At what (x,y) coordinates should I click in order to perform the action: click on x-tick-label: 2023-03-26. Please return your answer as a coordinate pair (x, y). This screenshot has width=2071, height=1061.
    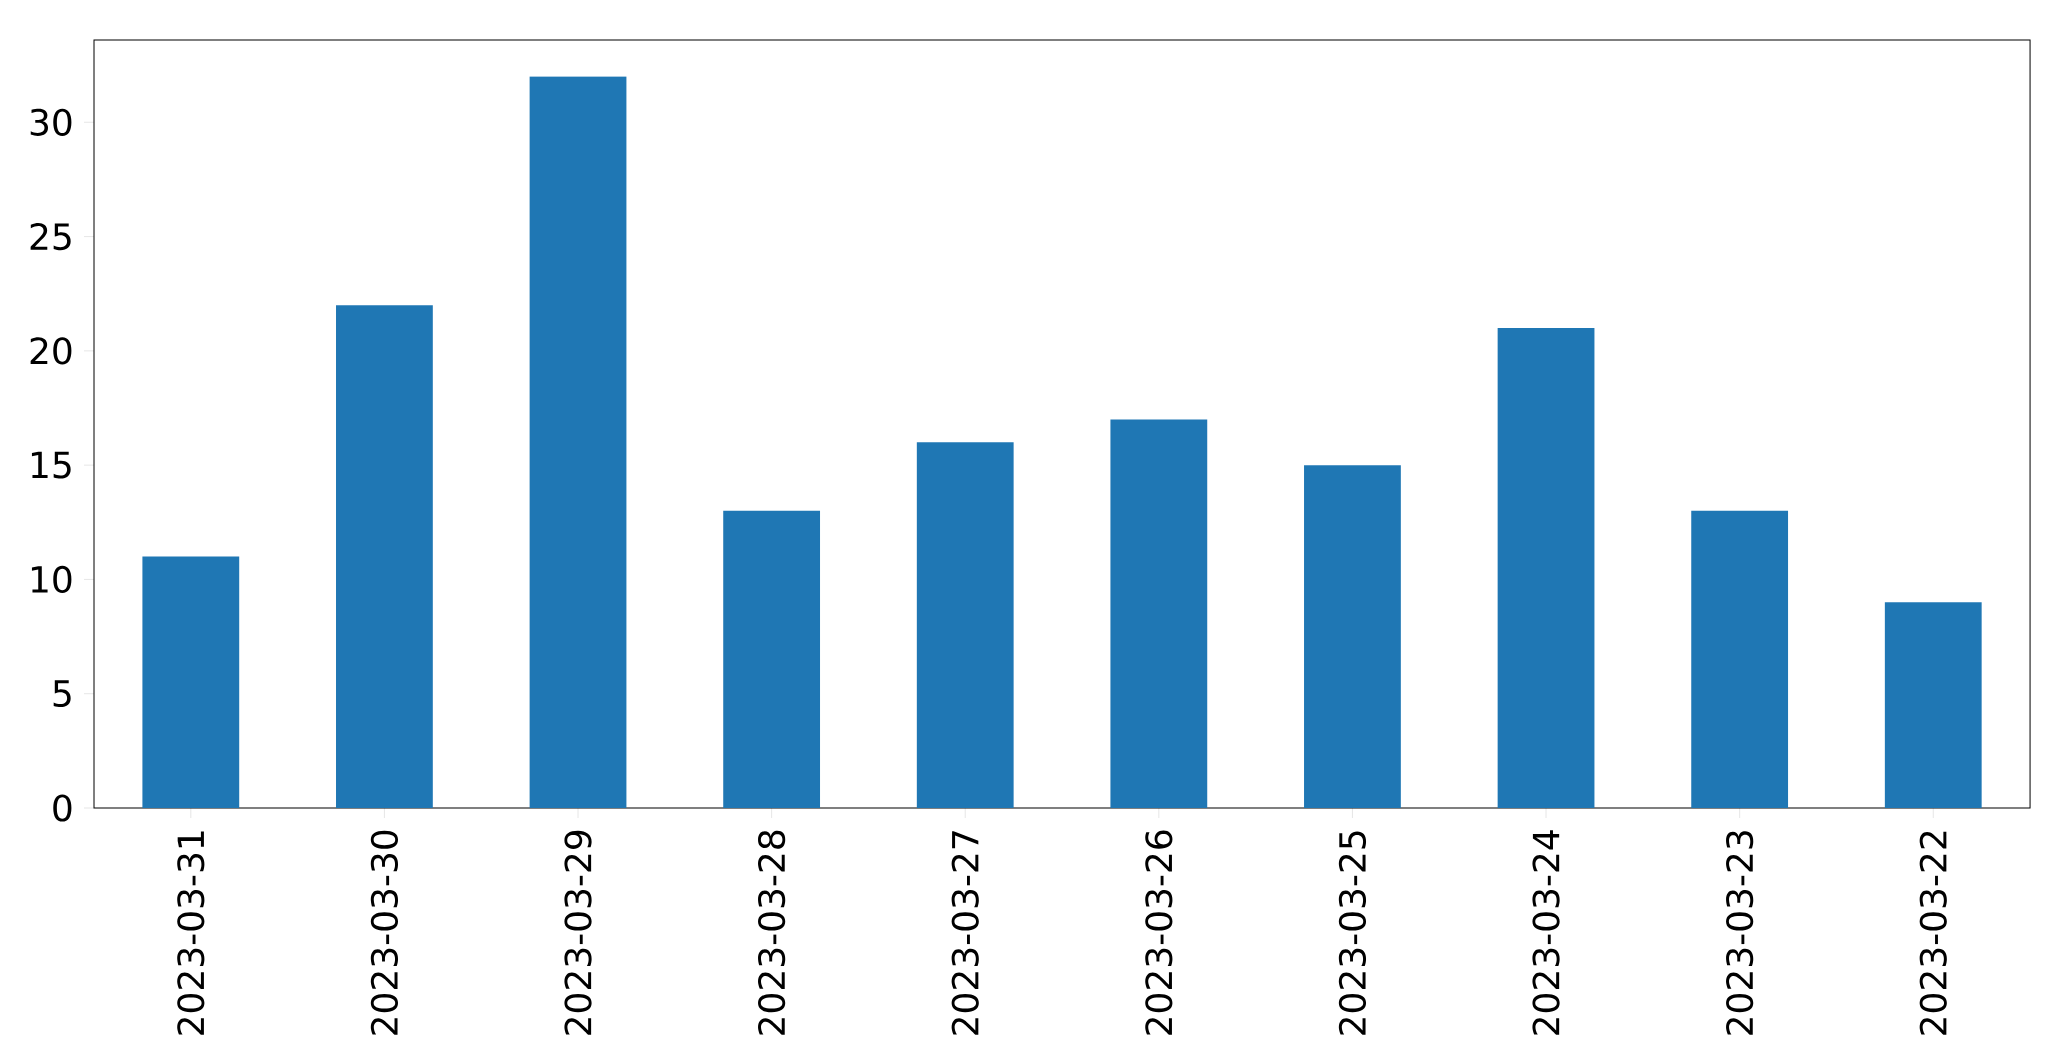
    Looking at the image, I should click on (1159, 932).